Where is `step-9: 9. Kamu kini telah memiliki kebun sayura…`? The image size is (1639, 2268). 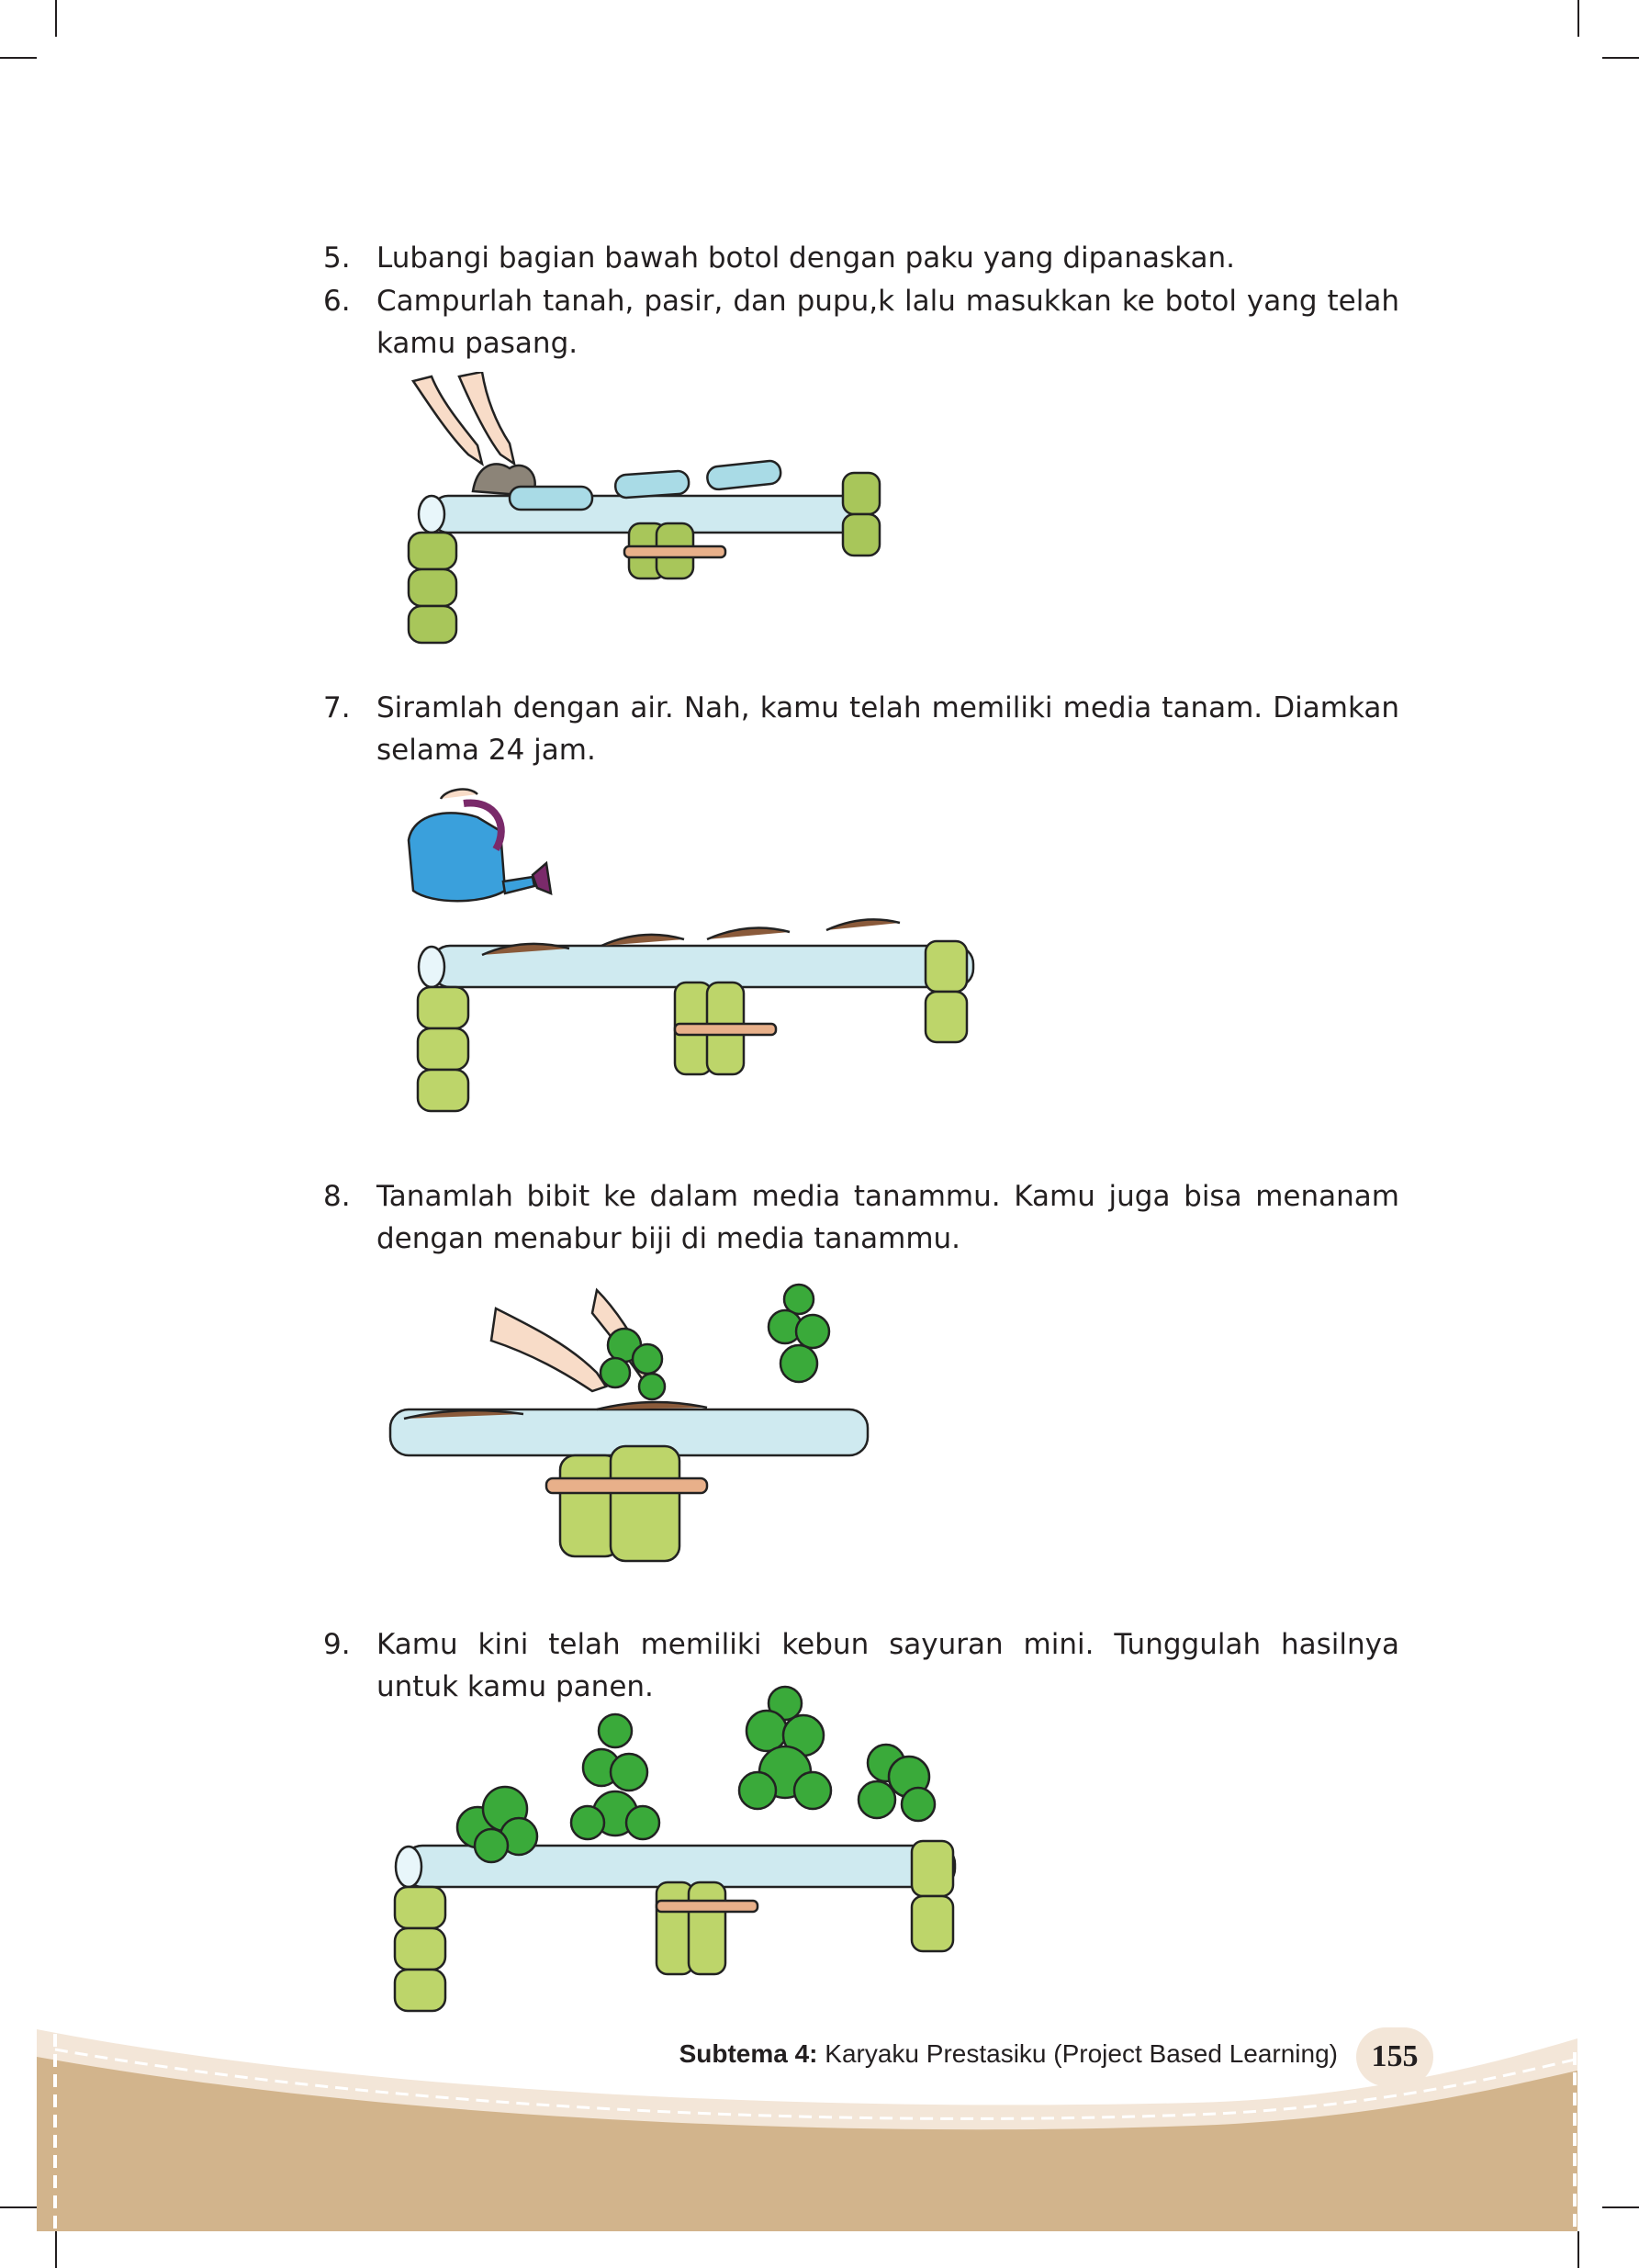
step-9: 9. Kamu kini telah memiliki kebun sayura… is located at coordinates (861, 1666).